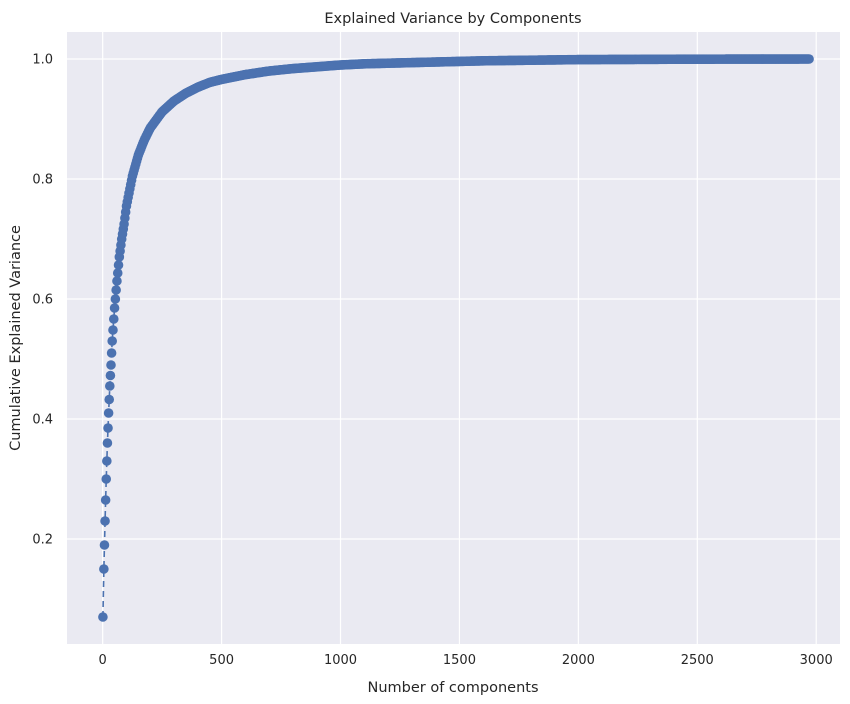  What do you see at coordinates (340, 660) in the screenshot?
I see `x-tick-label: 1000` at bounding box center [340, 660].